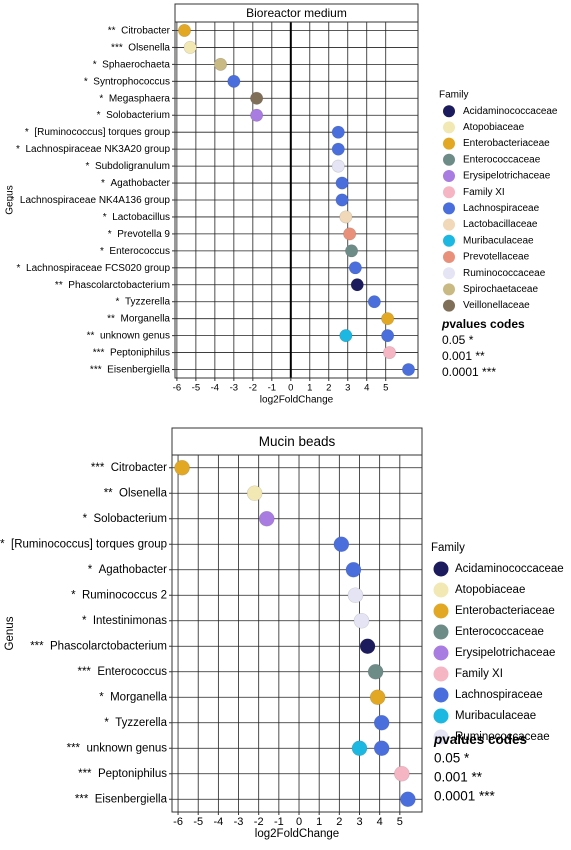 Image resolution: width=571 pixels, height=850 pixels. I want to click on y-tick-label: * Megasphaera, so click(134, 98).